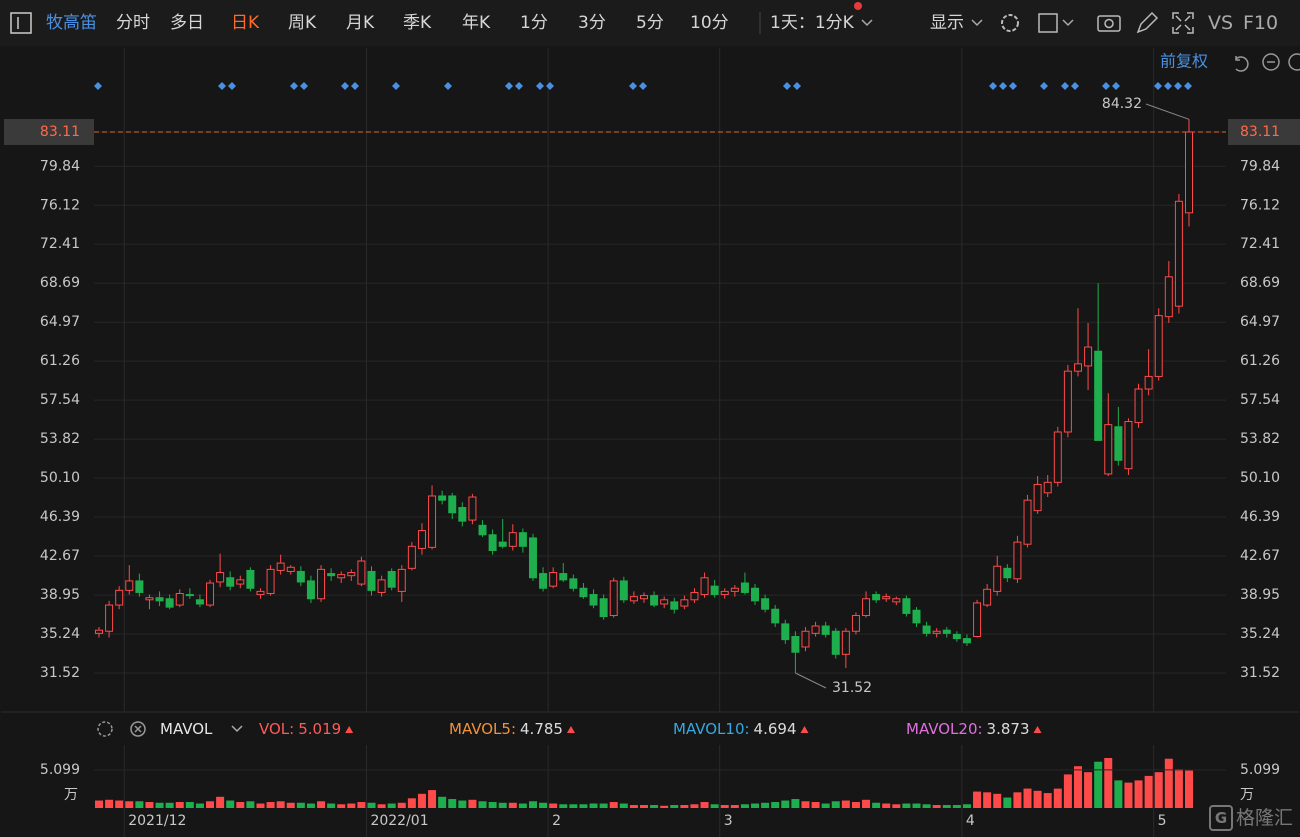  What do you see at coordinates (360, 23) in the screenshot?
I see `period-tab: 月K` at bounding box center [360, 23].